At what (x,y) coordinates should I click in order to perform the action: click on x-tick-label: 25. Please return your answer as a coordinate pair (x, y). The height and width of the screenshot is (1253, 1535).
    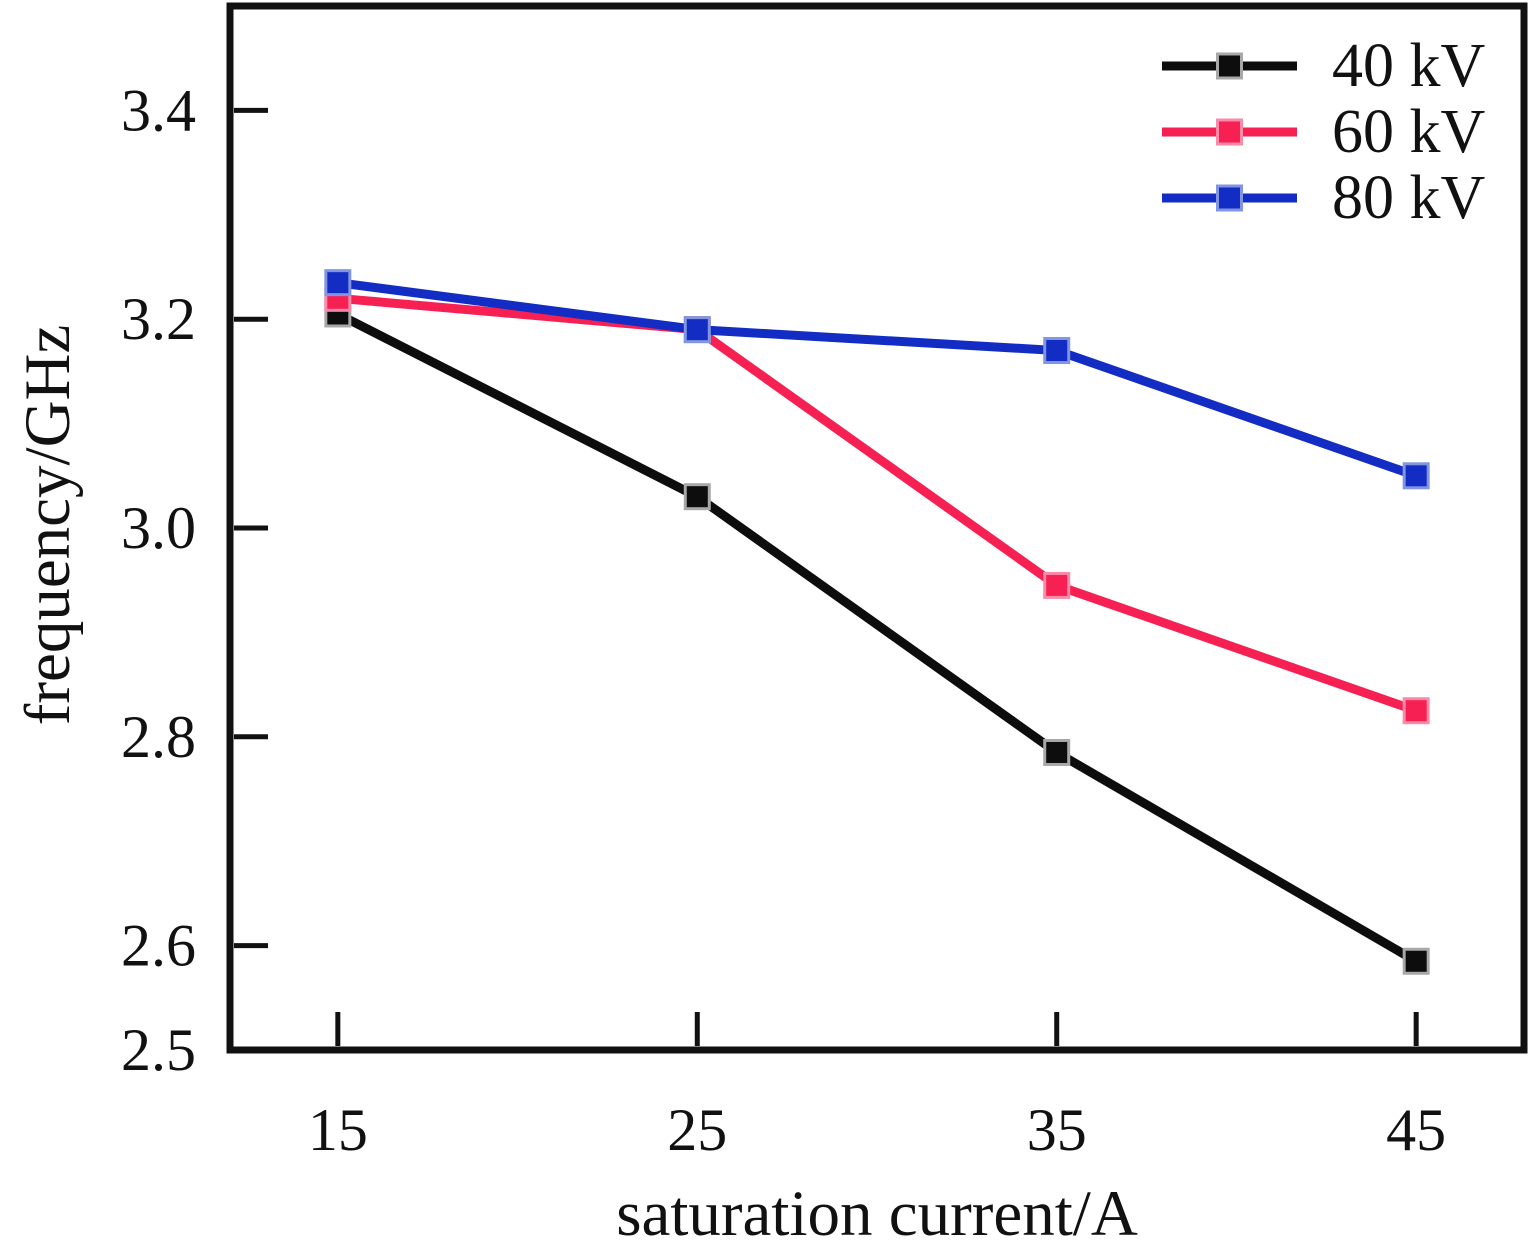
    Looking at the image, I should click on (697, 1130).